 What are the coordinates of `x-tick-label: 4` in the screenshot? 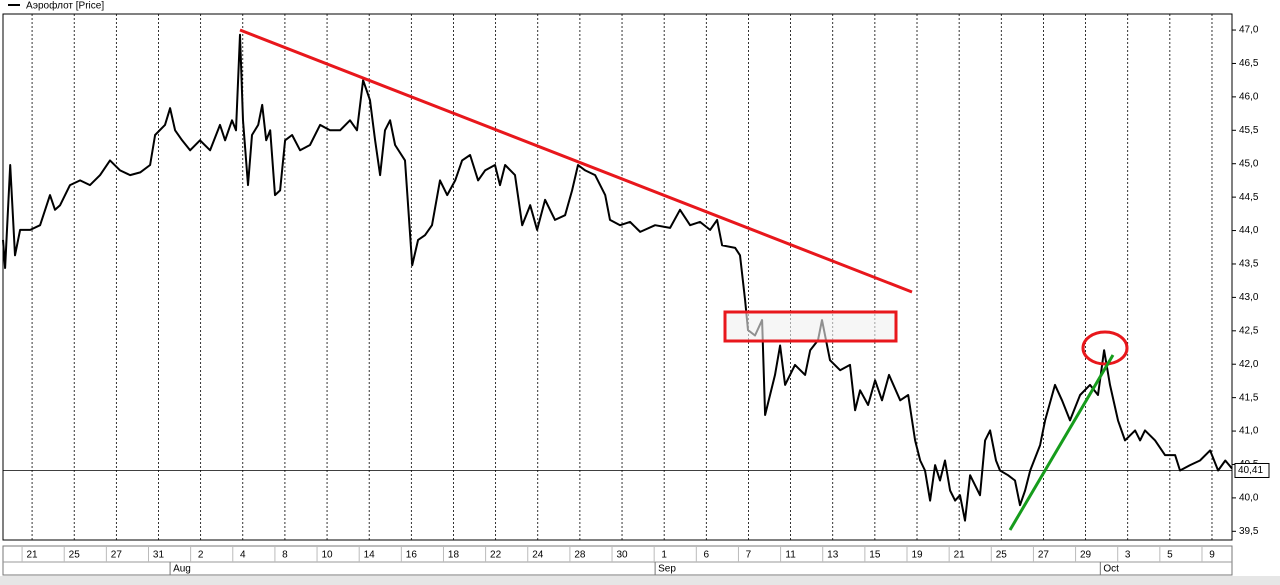 It's located at (243, 555).